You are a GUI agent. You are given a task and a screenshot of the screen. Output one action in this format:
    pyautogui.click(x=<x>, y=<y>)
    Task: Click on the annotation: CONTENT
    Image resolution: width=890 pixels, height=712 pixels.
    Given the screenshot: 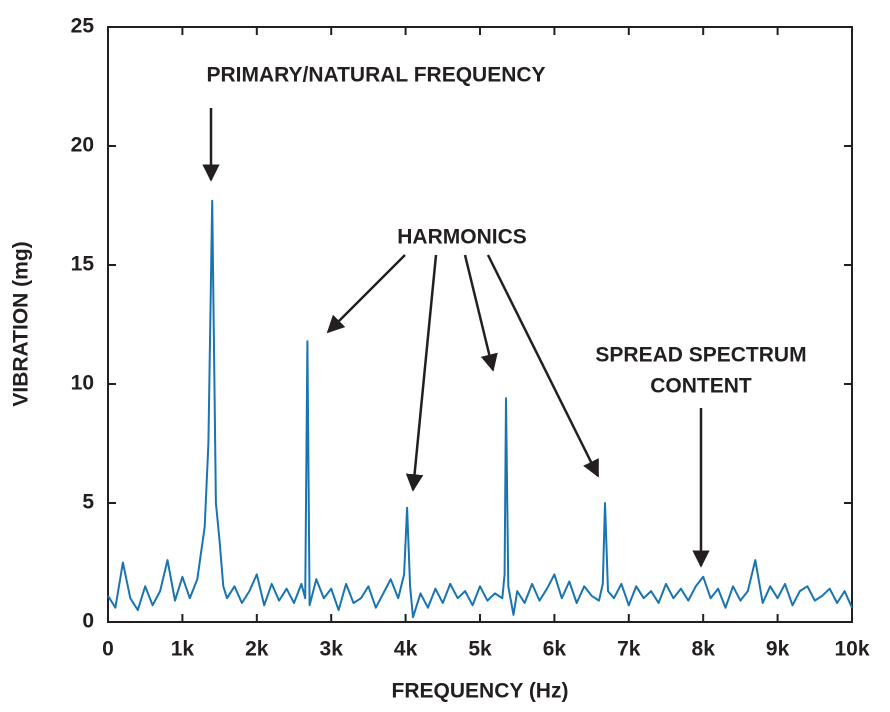 What is the action you would take?
    pyautogui.click(x=701, y=386)
    